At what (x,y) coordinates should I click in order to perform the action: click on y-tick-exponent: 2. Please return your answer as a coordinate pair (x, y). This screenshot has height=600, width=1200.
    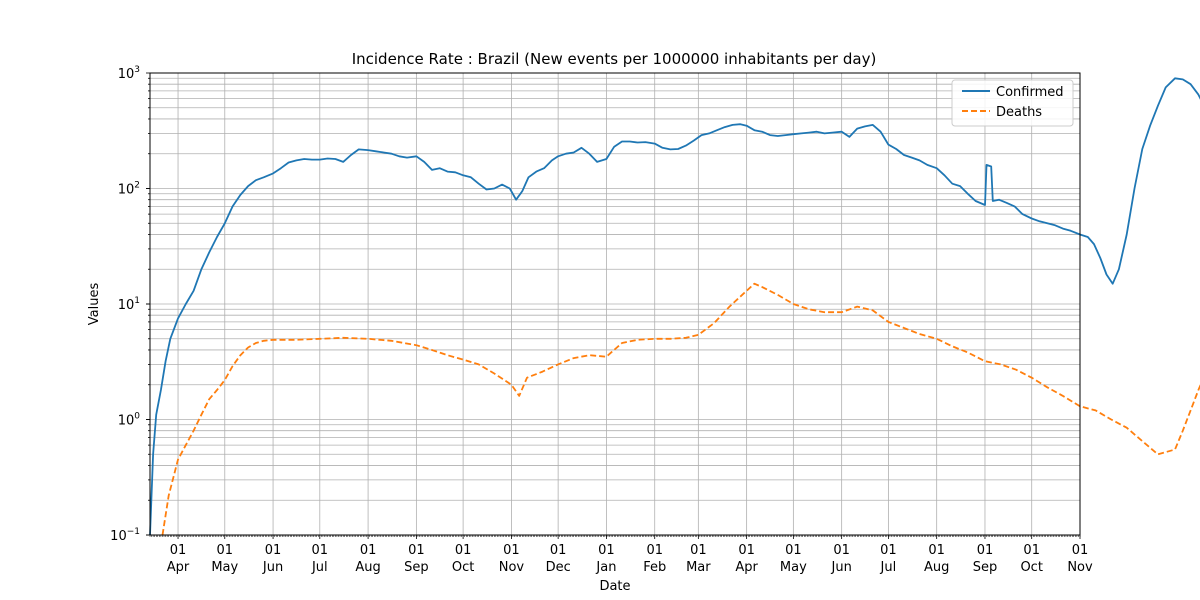
    Looking at the image, I should click on (137, 186).